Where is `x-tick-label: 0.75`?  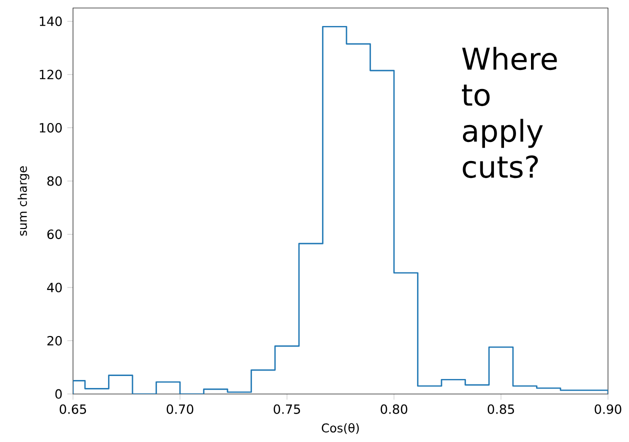 x-tick-label: 0.75 is located at coordinates (287, 409).